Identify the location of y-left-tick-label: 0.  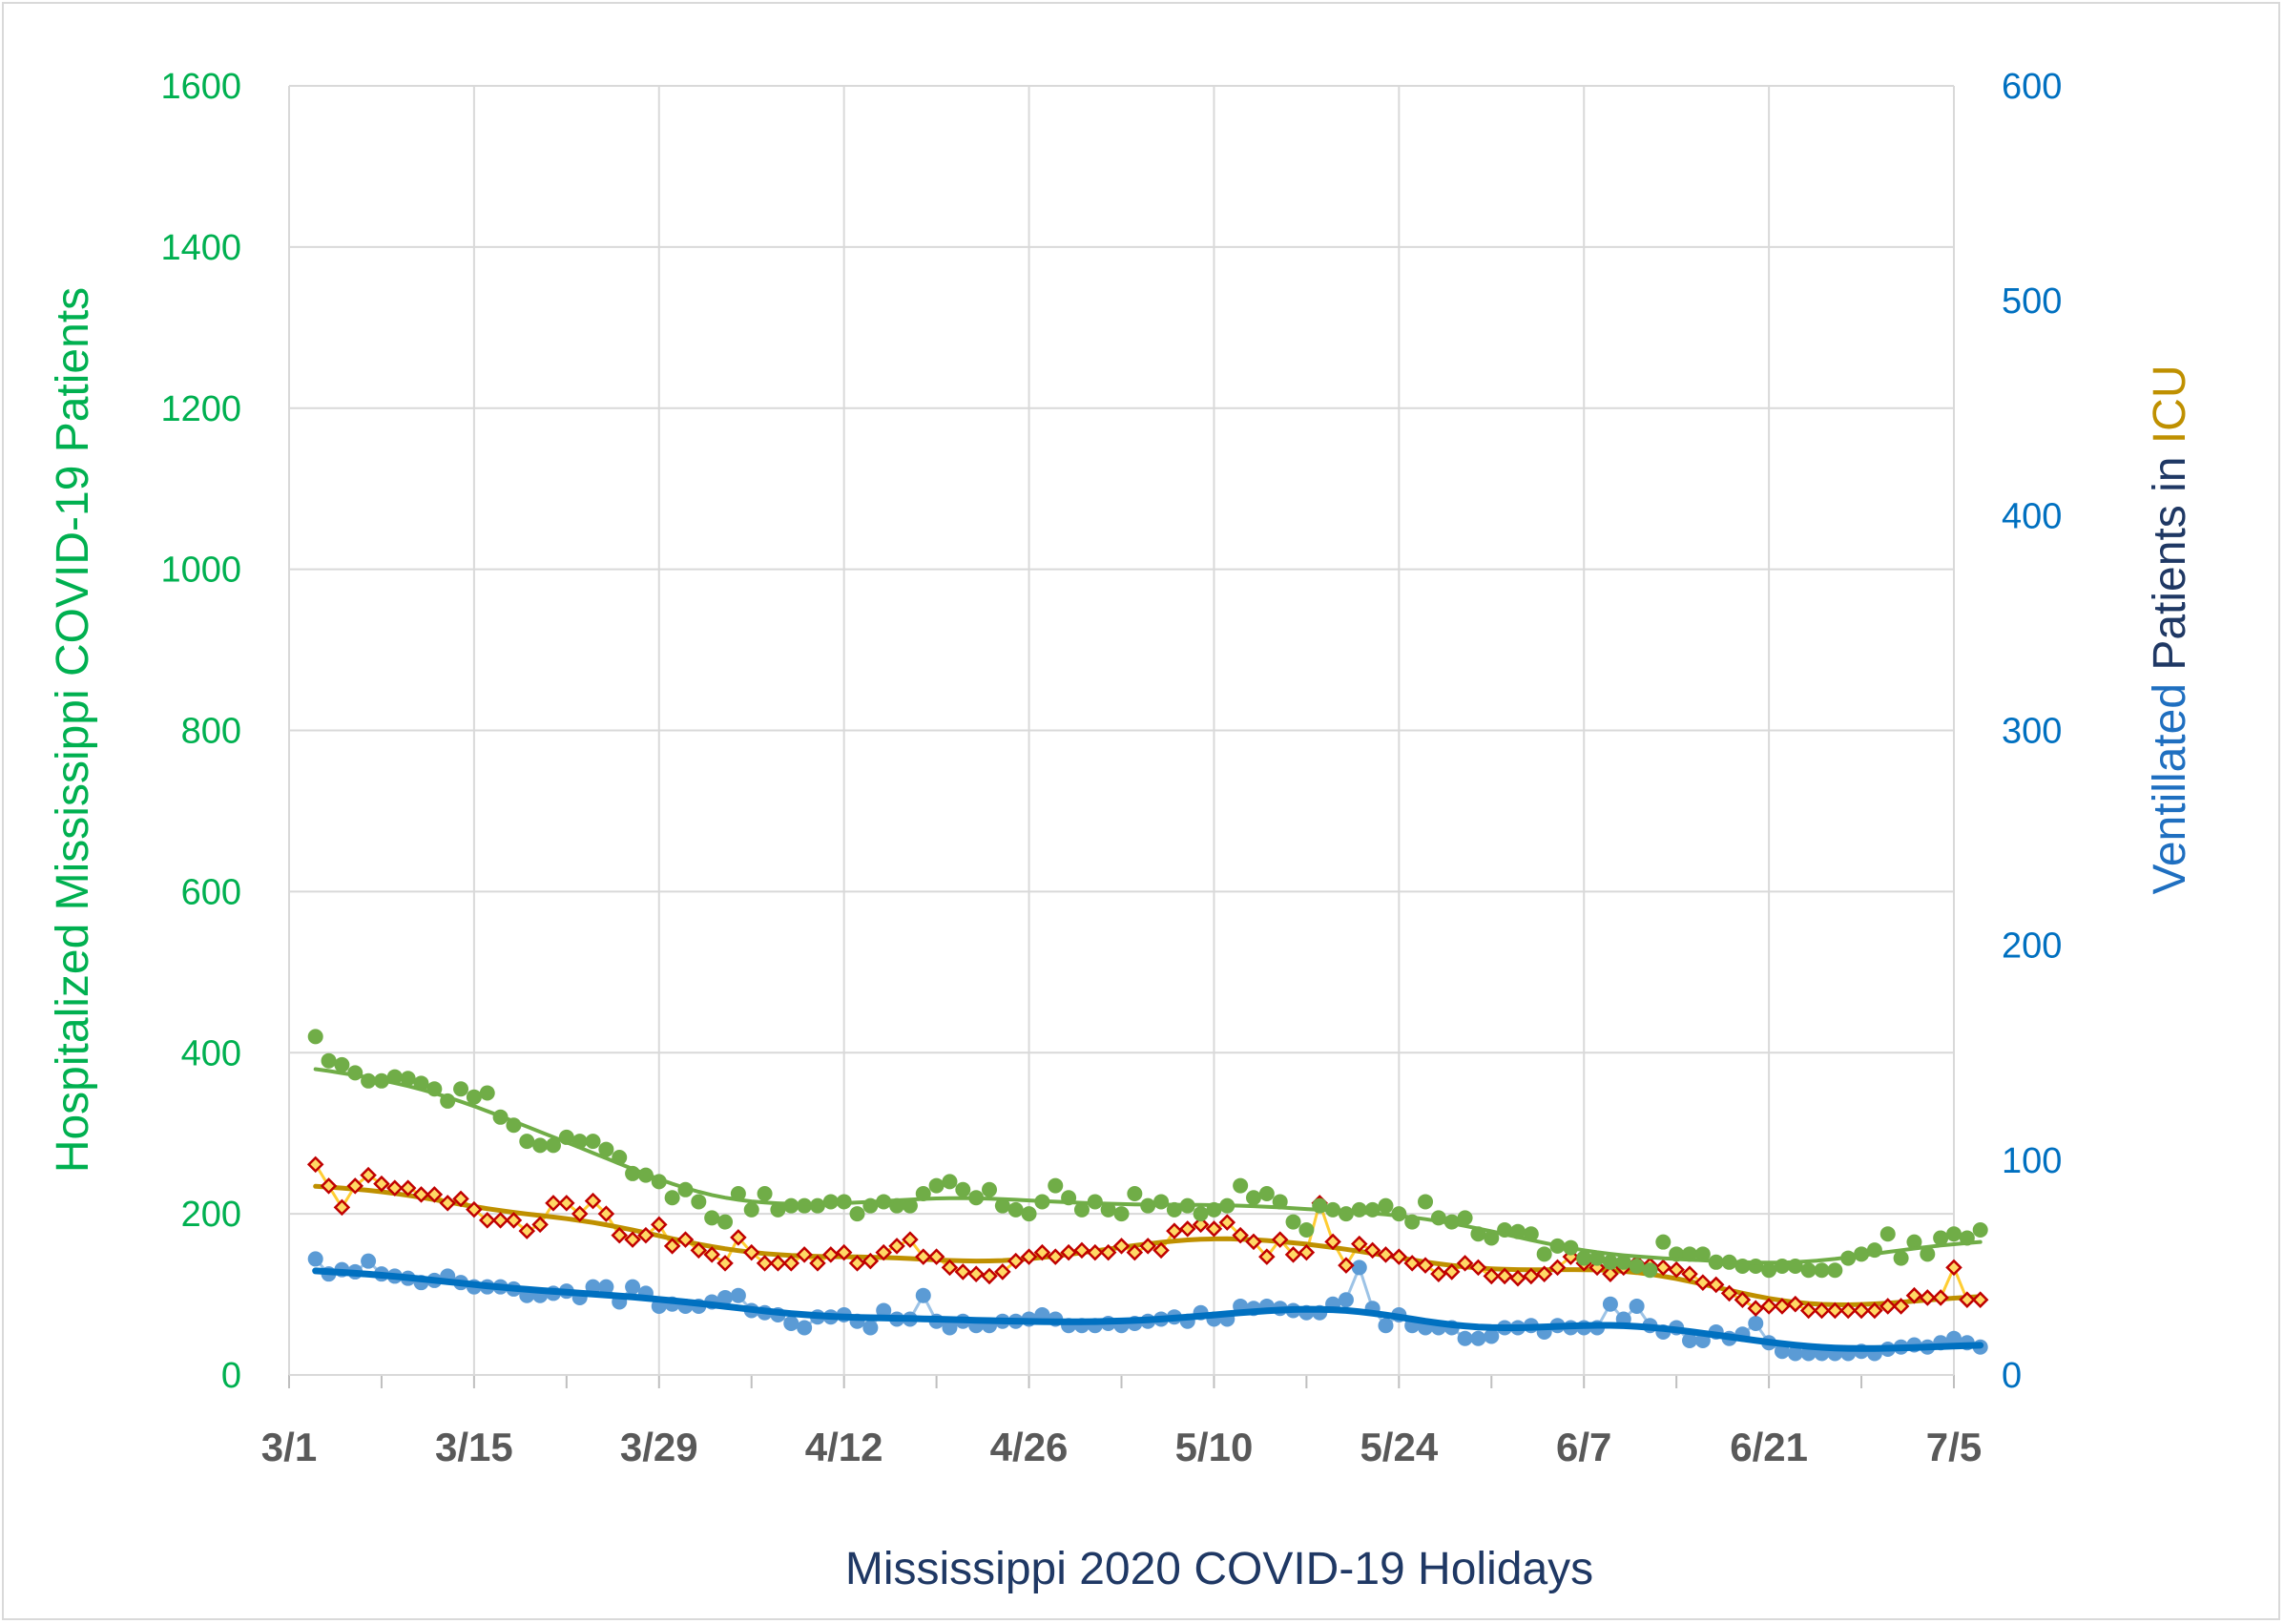
(231, 1376).